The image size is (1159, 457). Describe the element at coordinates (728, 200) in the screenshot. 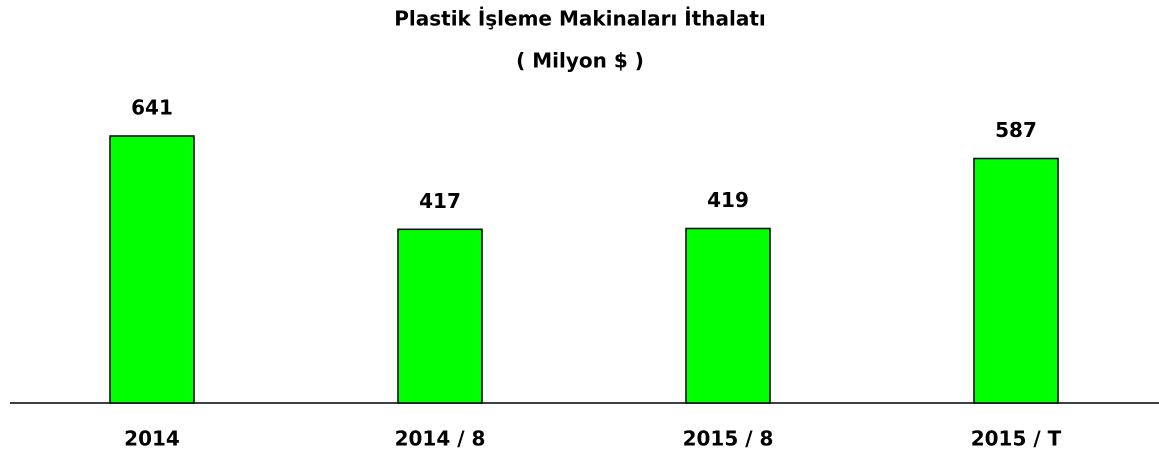

I see `value-label: 419` at that location.